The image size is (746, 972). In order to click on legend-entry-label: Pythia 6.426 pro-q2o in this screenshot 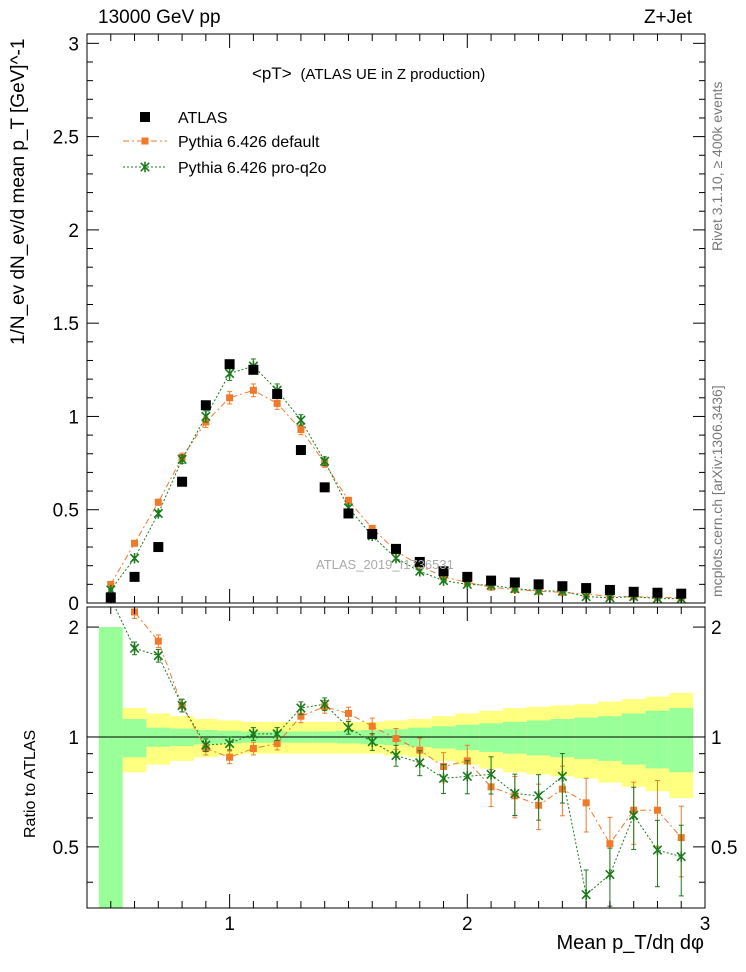, I will do `click(252, 168)`.